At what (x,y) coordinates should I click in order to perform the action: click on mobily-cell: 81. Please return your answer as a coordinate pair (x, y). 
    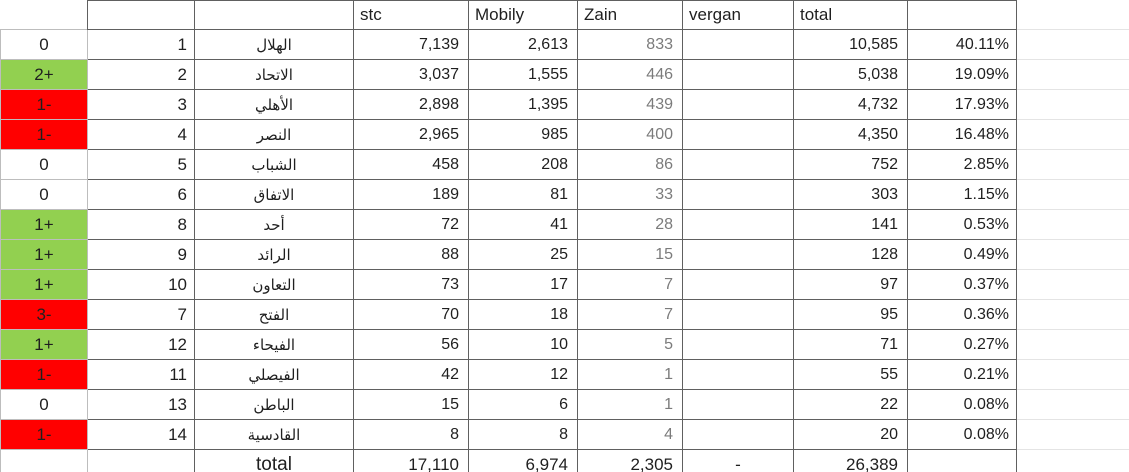
    Looking at the image, I should click on (523, 194).